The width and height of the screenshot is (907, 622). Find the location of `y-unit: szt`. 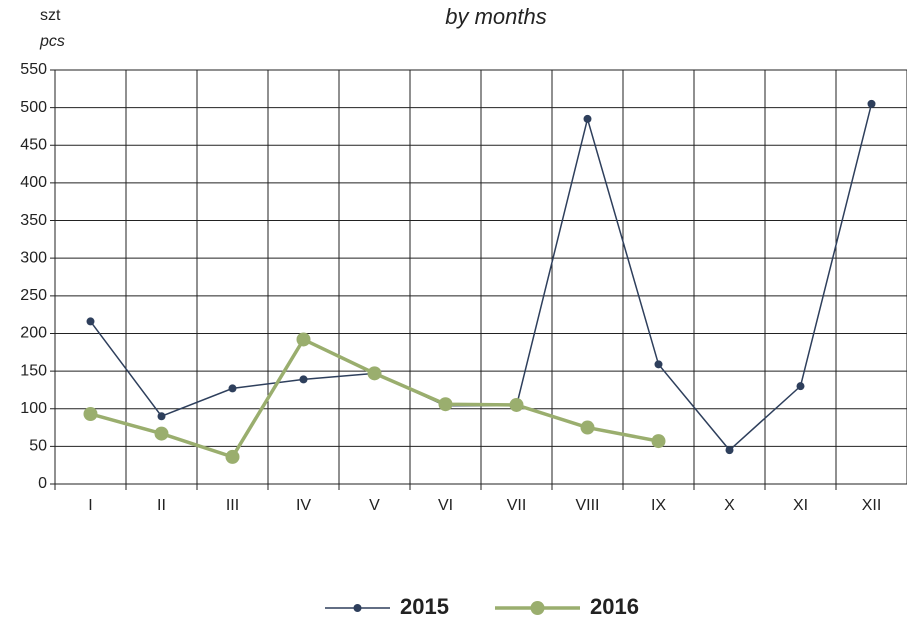

y-unit: szt is located at coordinates (50, 15).